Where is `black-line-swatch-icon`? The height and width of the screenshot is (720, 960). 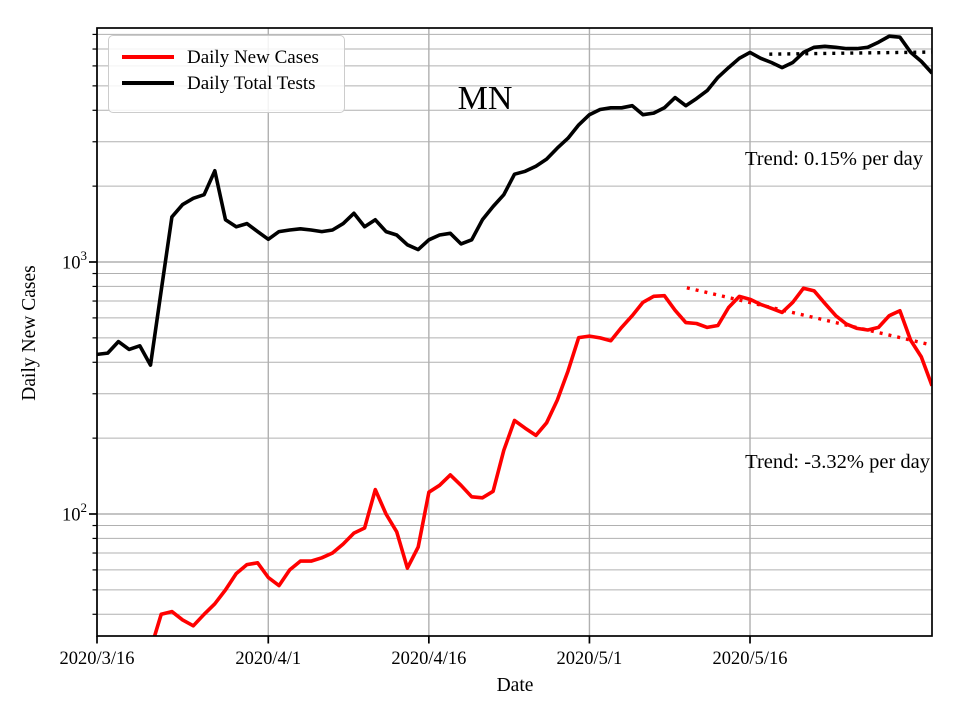 black-line-swatch-icon is located at coordinates (148, 83).